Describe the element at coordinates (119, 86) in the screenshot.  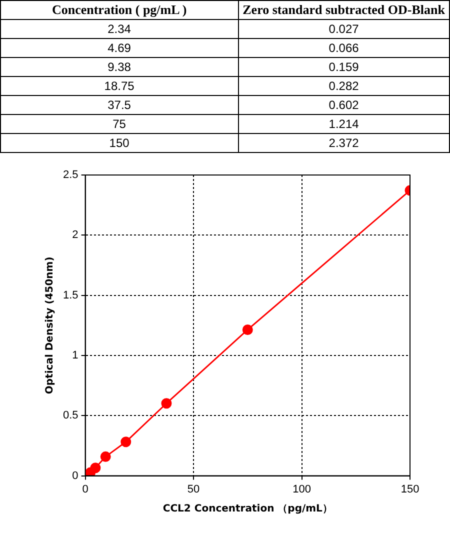
I see `category-label: 18.75` at that location.